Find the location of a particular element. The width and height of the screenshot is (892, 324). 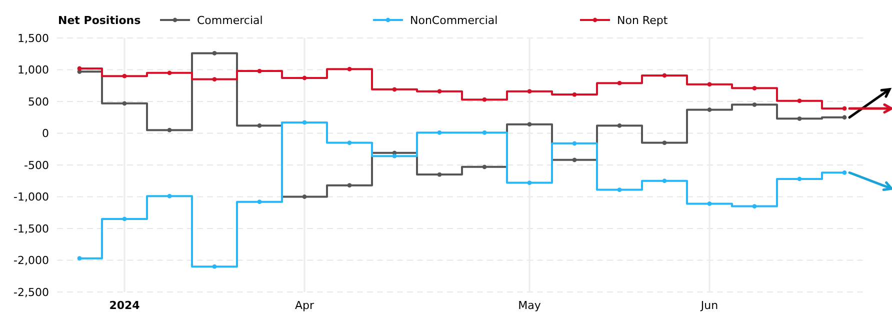

y-tick-label: 1,000 is located at coordinates (33, 70).